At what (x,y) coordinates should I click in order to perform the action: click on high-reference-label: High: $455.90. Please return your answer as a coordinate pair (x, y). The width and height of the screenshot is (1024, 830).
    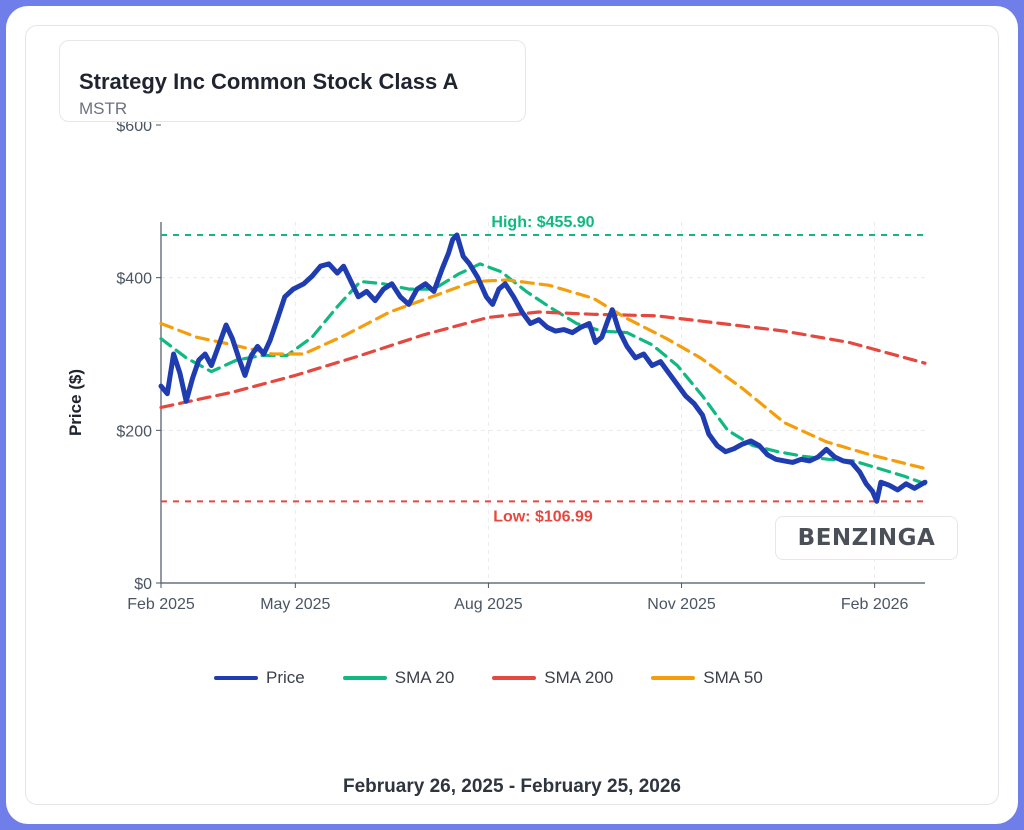
    Looking at the image, I should click on (542, 222).